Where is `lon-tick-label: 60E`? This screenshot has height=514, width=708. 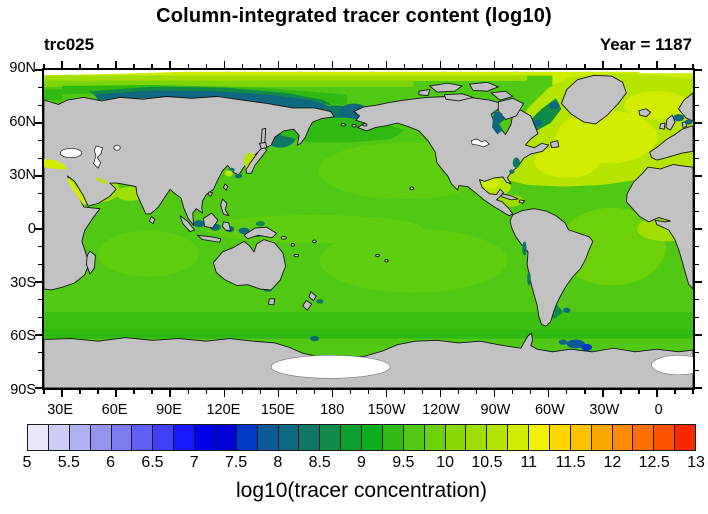 lon-tick-label: 60E is located at coordinates (114, 410).